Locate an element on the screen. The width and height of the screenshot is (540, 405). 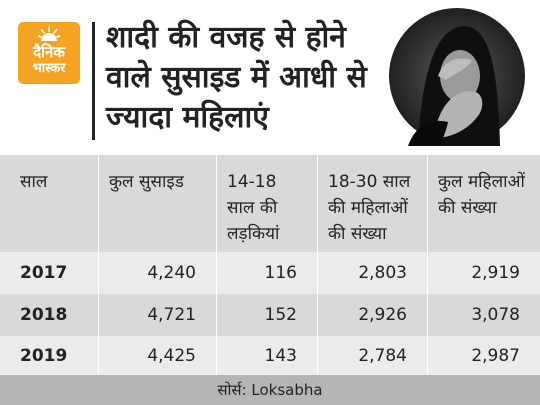
cell-women-18-30: 2,926 is located at coordinates (372, 315).